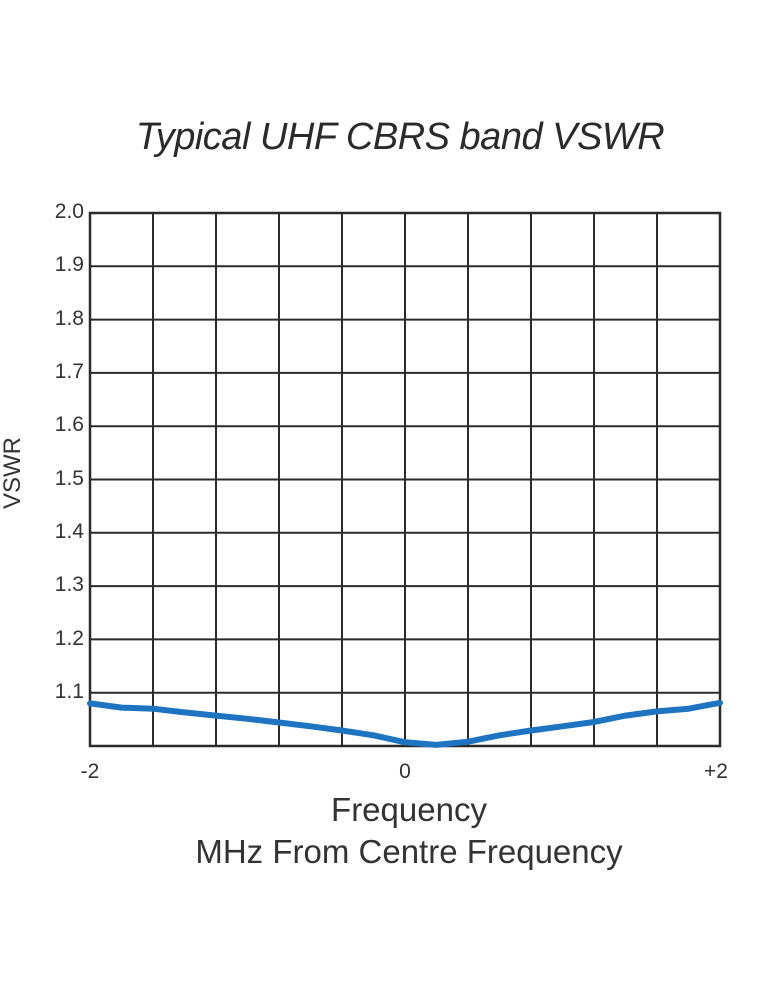  What do you see at coordinates (405, 723) in the screenshot?
I see `vswr-curve` at bounding box center [405, 723].